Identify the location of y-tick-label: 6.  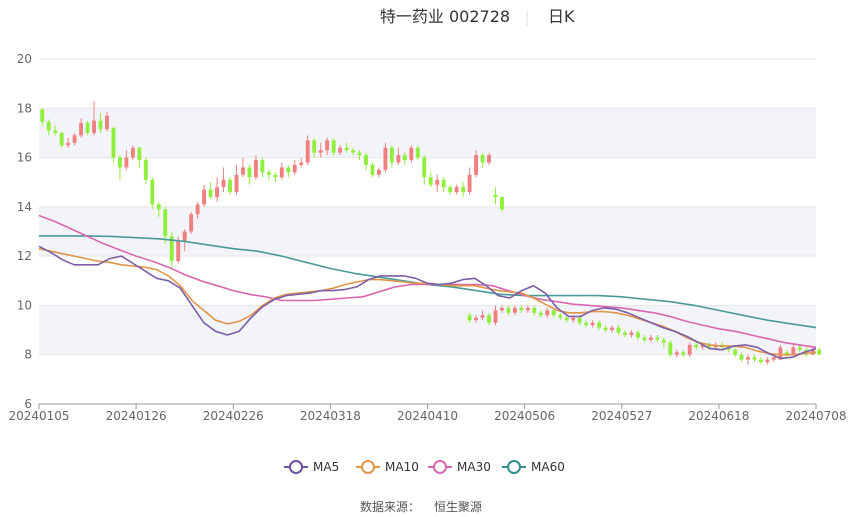
(28, 404).